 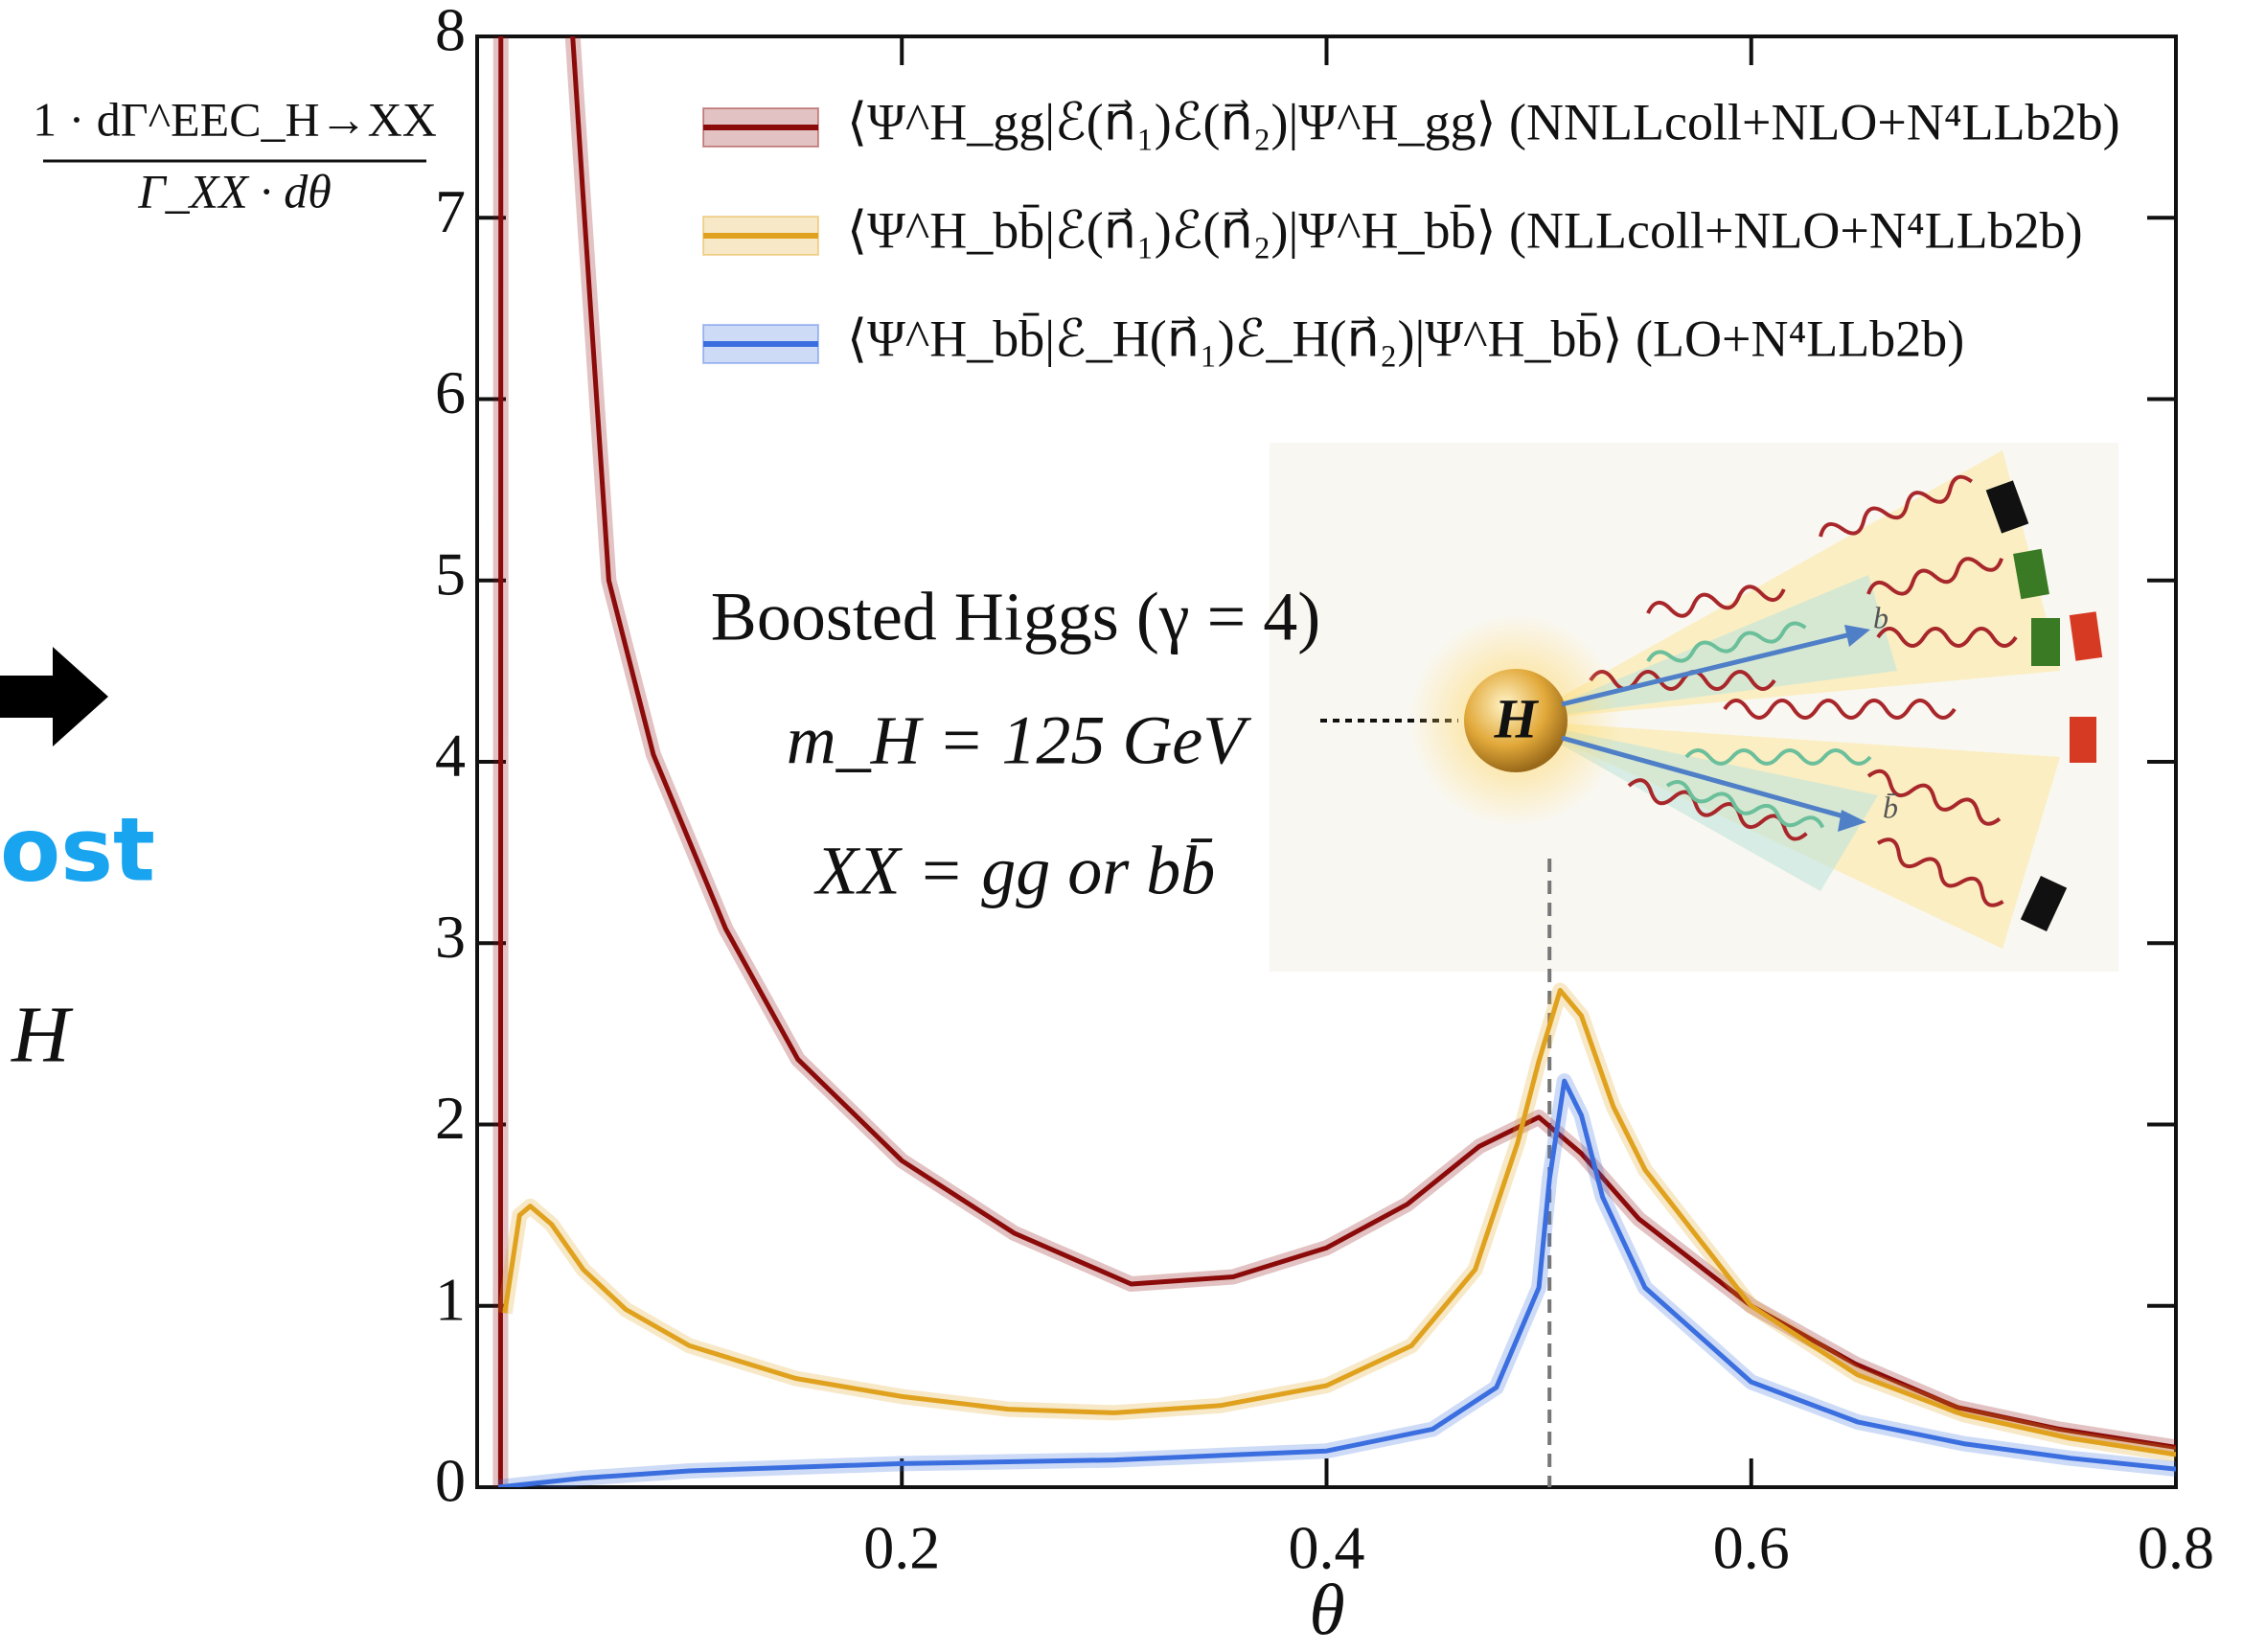 What do you see at coordinates (1852, 821) in the screenshot?
I see `bbar-arrowhead` at bounding box center [1852, 821].